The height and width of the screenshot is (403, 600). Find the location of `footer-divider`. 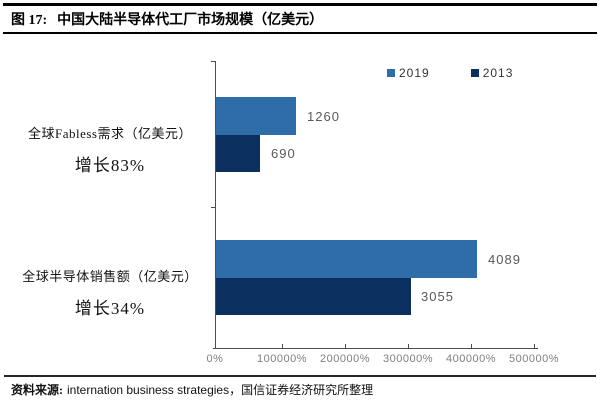

footer-divider is located at coordinates (300, 376).